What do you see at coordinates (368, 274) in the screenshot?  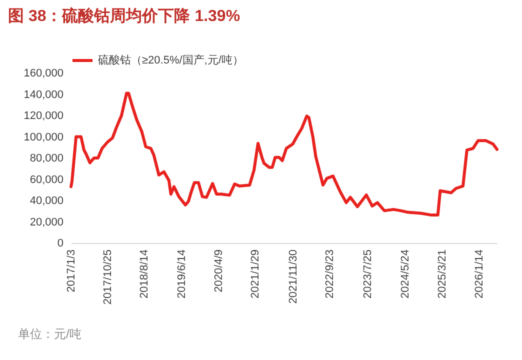 I see `x-tick-label: 2023/7/25` at bounding box center [368, 274].